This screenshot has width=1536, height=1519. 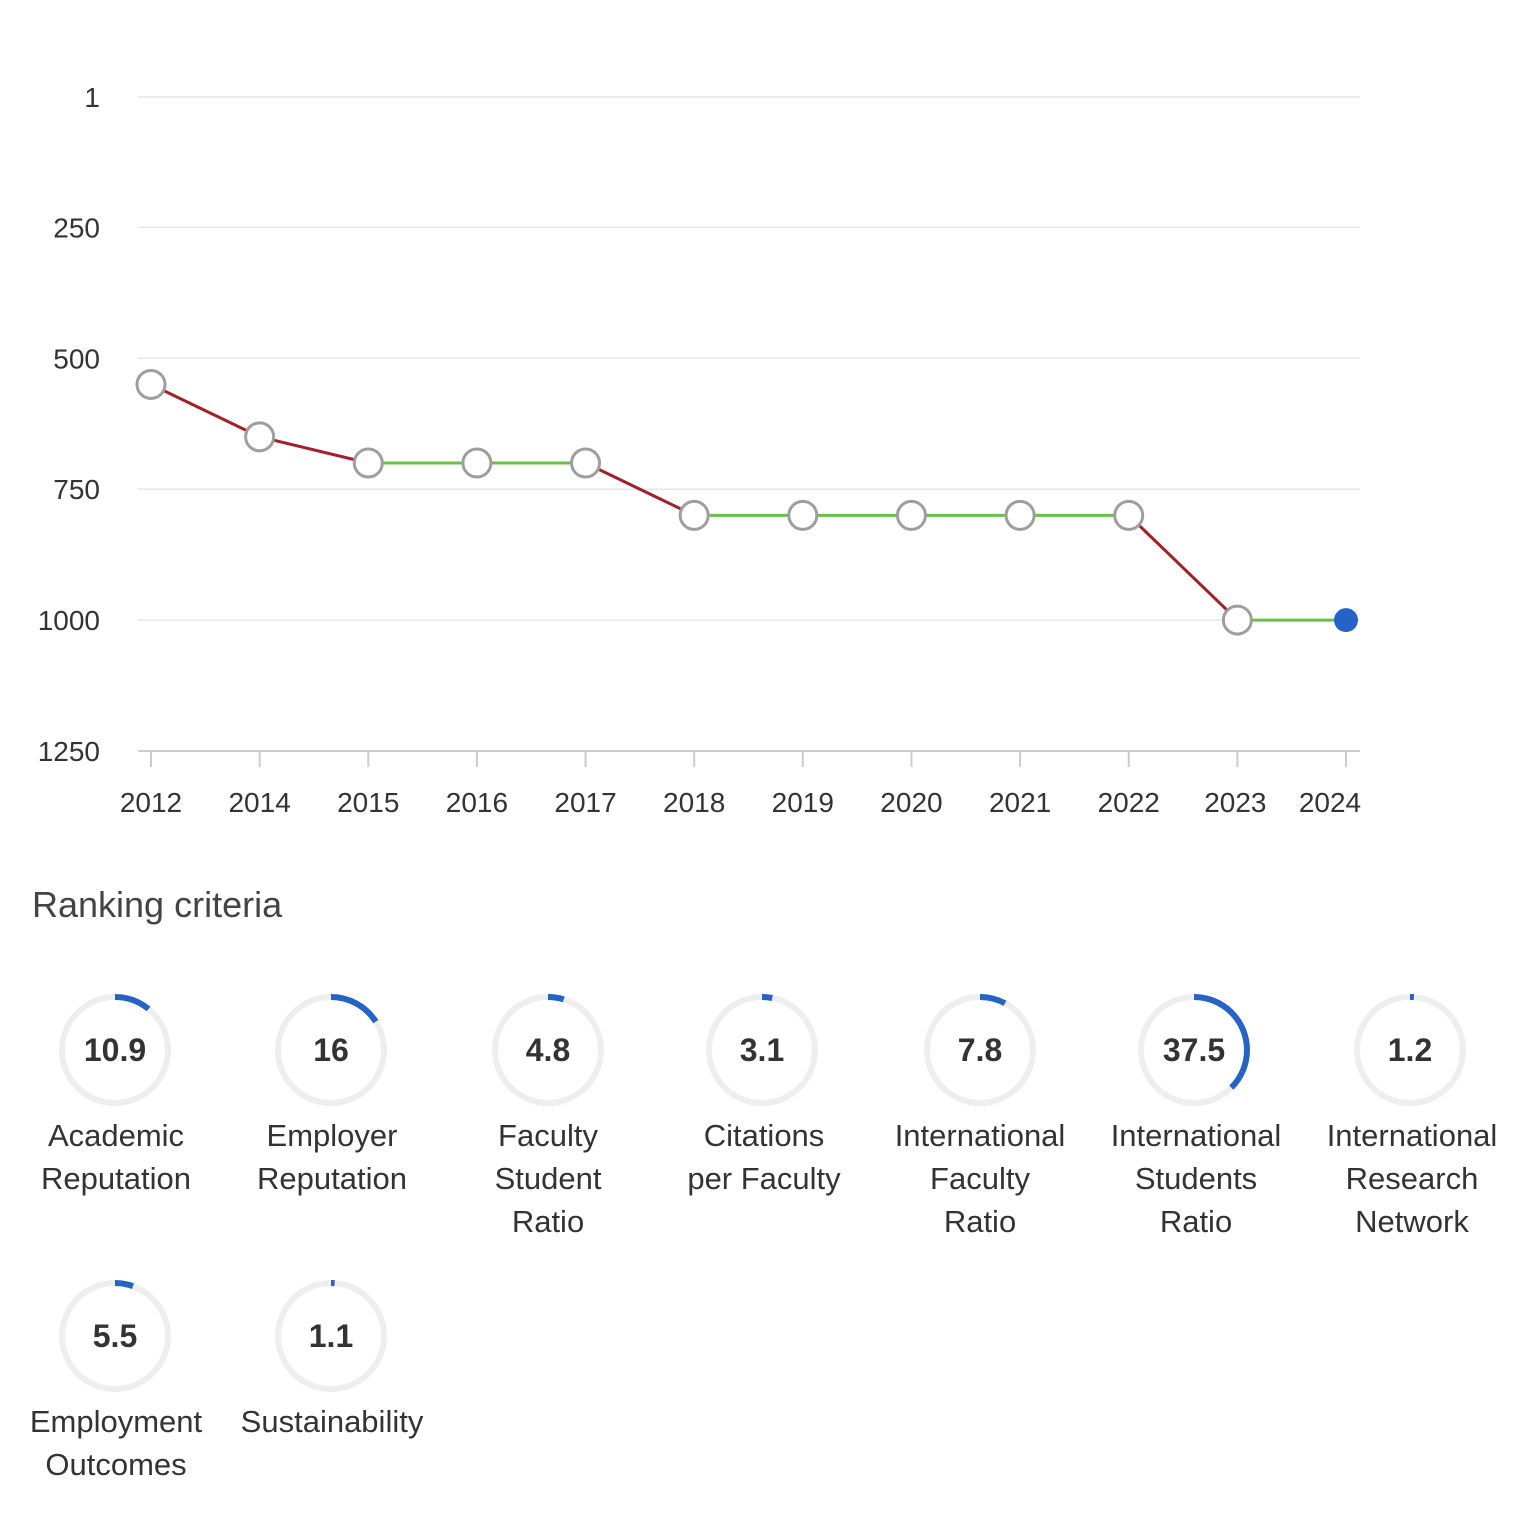 What do you see at coordinates (477, 802) in the screenshot?
I see `x-tick-label: 2016` at bounding box center [477, 802].